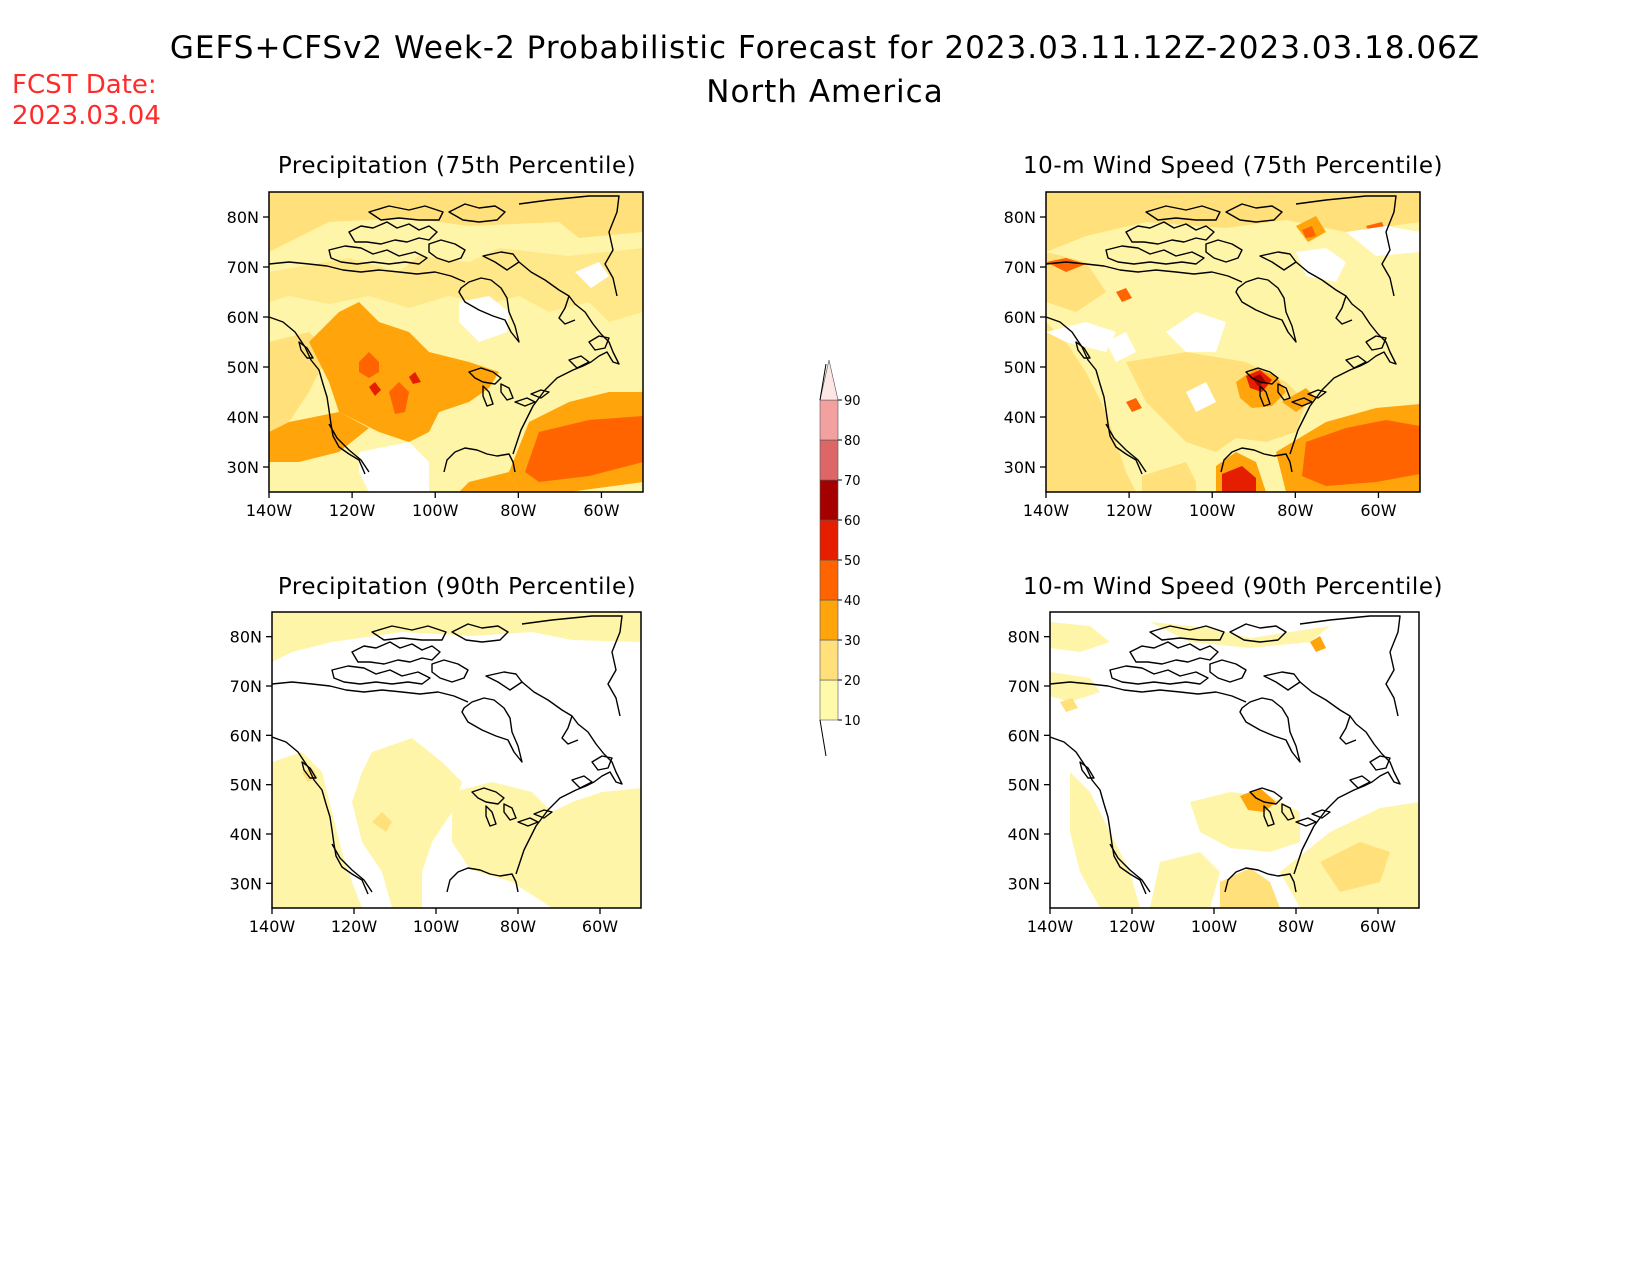 The height and width of the screenshot is (1275, 1650). Describe the element at coordinates (457, 166) in the screenshot. I see `panel-title: Precipitation (75th Percentile)` at that location.